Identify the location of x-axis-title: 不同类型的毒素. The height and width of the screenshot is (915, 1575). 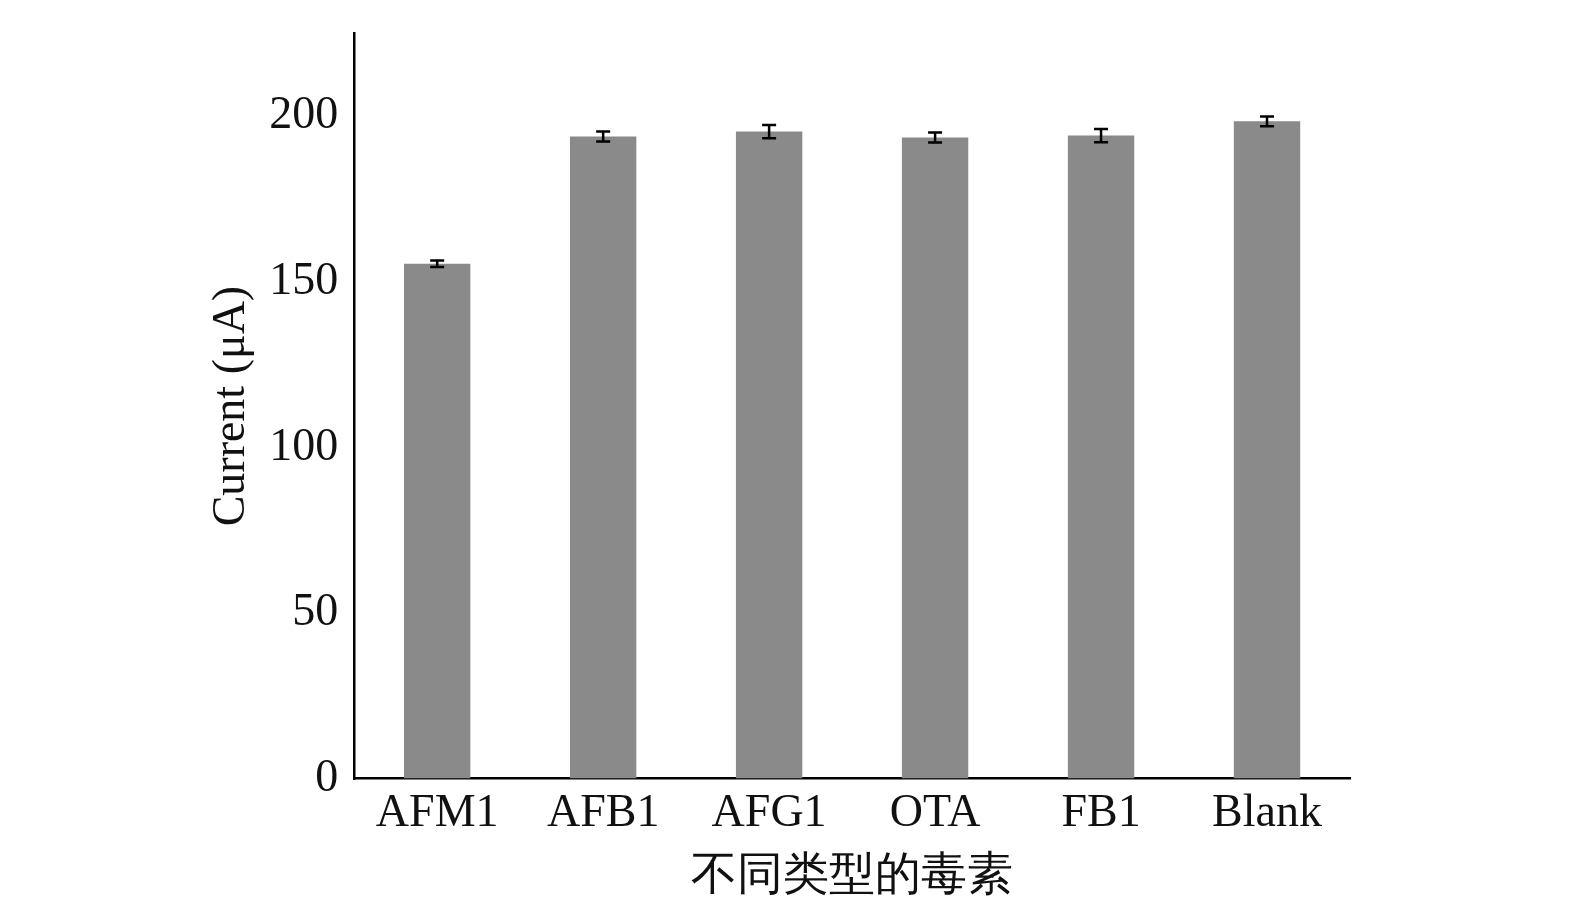
(852, 874).